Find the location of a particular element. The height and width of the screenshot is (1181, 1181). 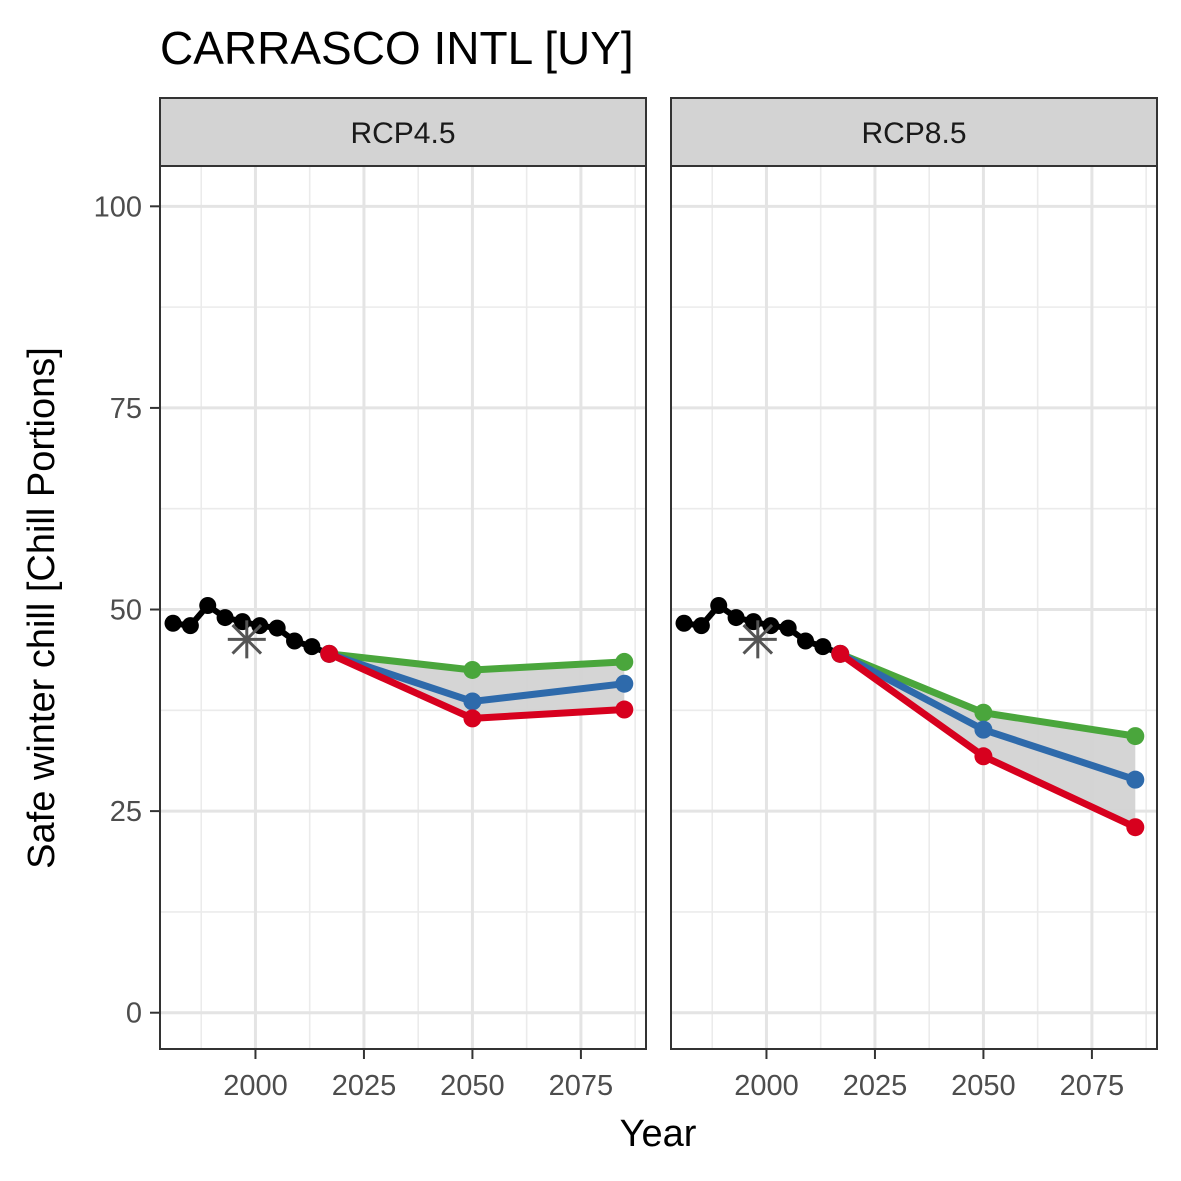

chart-title: CARRASCO INTL [UY] is located at coordinates (397, 48).